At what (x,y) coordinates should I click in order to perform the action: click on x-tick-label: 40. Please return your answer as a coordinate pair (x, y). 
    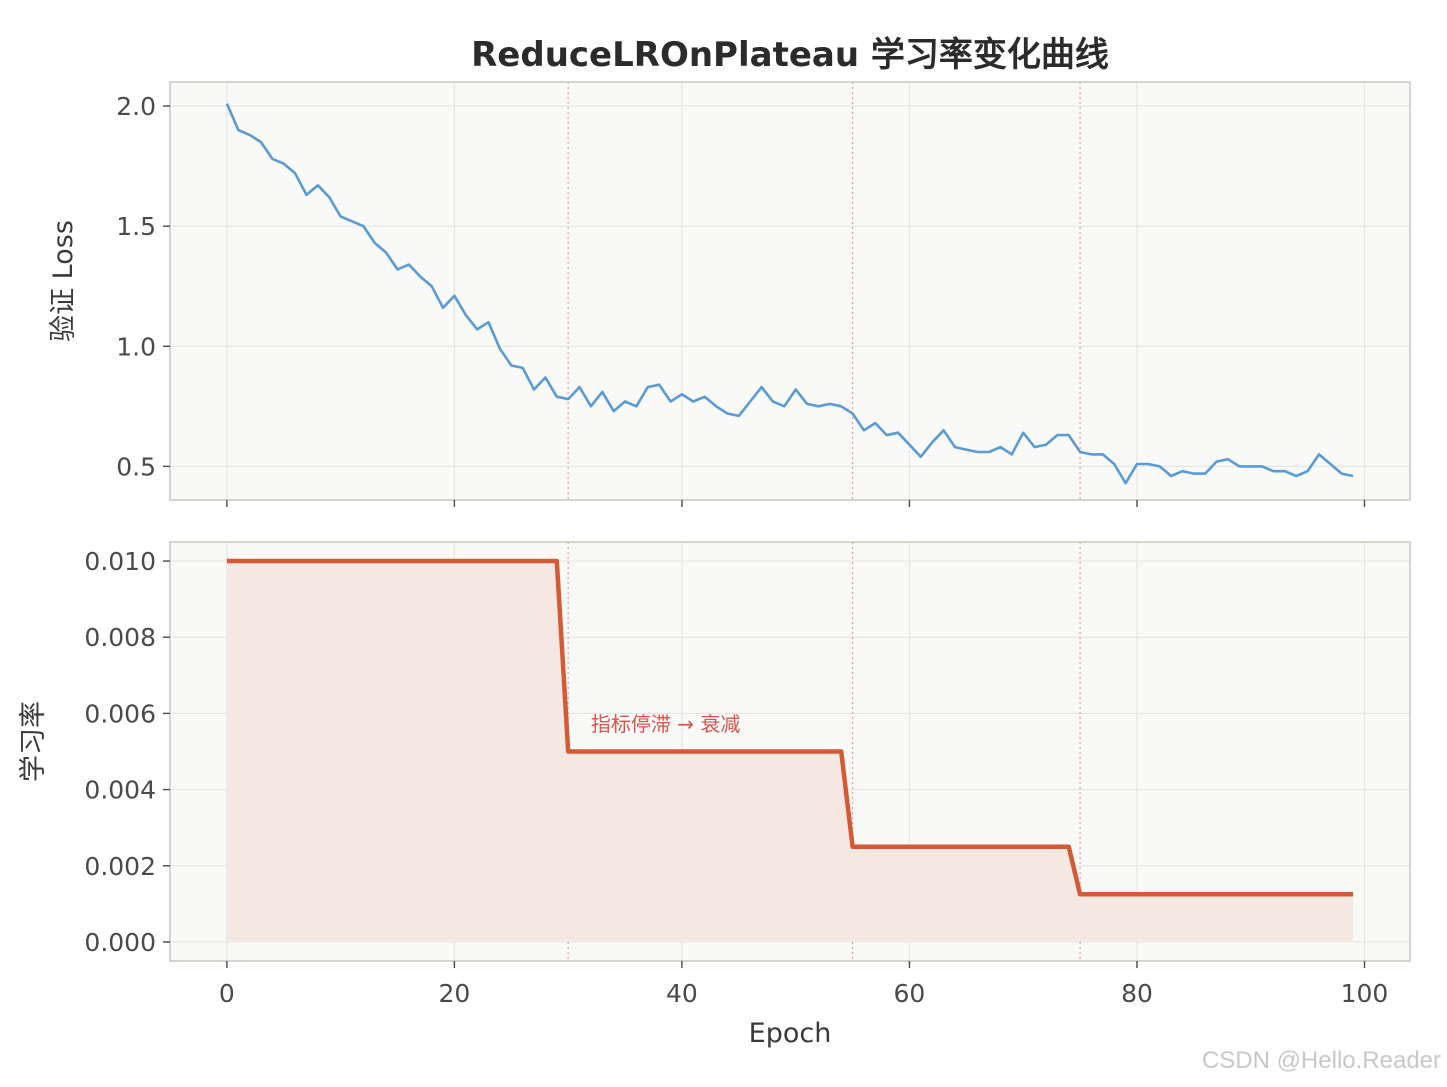
    Looking at the image, I should click on (682, 993).